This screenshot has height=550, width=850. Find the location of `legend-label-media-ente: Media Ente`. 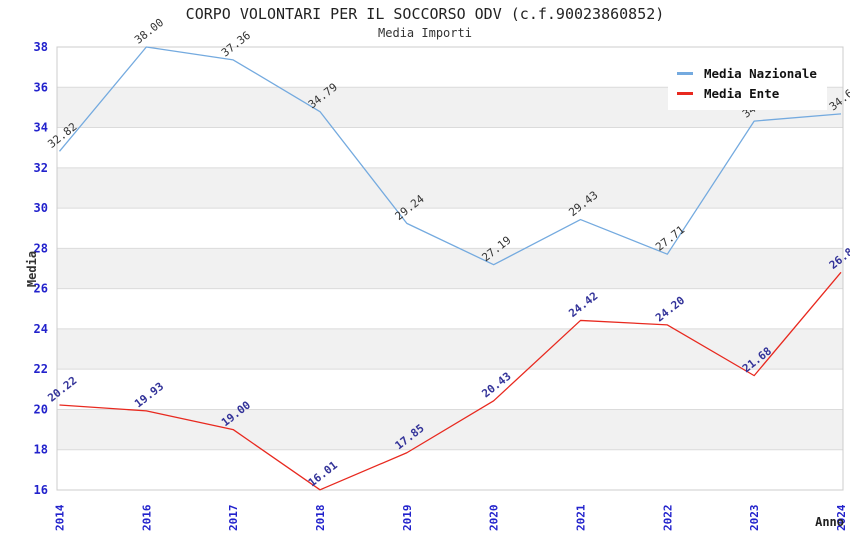

legend-label-media-ente: Media Ente is located at coordinates (742, 93).